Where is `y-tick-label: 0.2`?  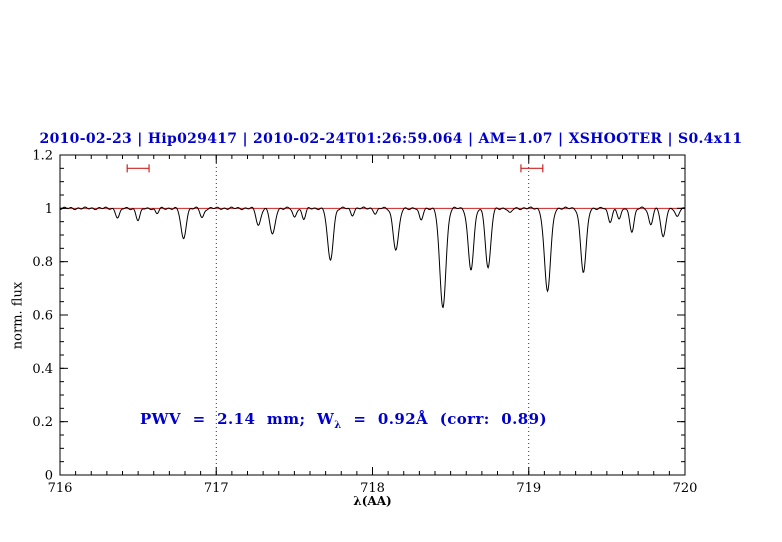 y-tick-label: 0.2 is located at coordinates (42, 422).